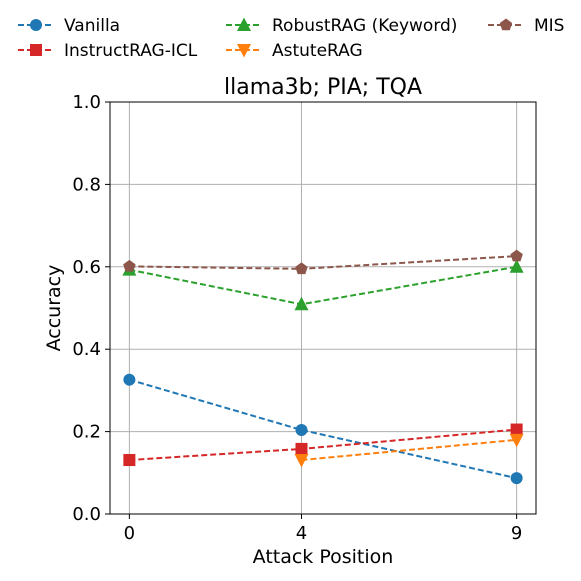 Image resolution: width=581 pixels, height=581 pixels. What do you see at coordinates (54, 308) in the screenshot?
I see `y-axis-label: Accuracy` at bounding box center [54, 308].